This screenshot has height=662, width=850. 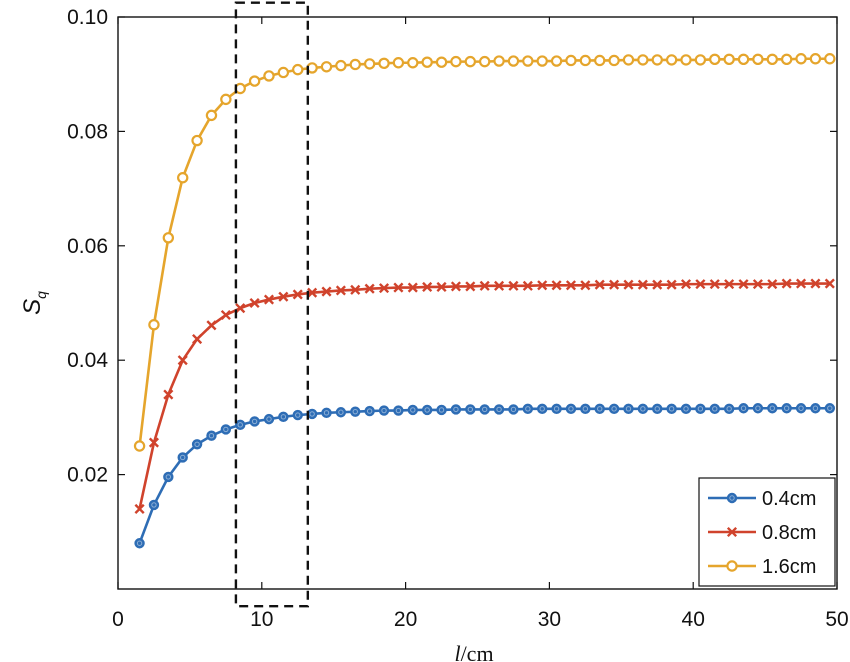 I want to click on x-tick-label: 50, so click(x=836, y=619).